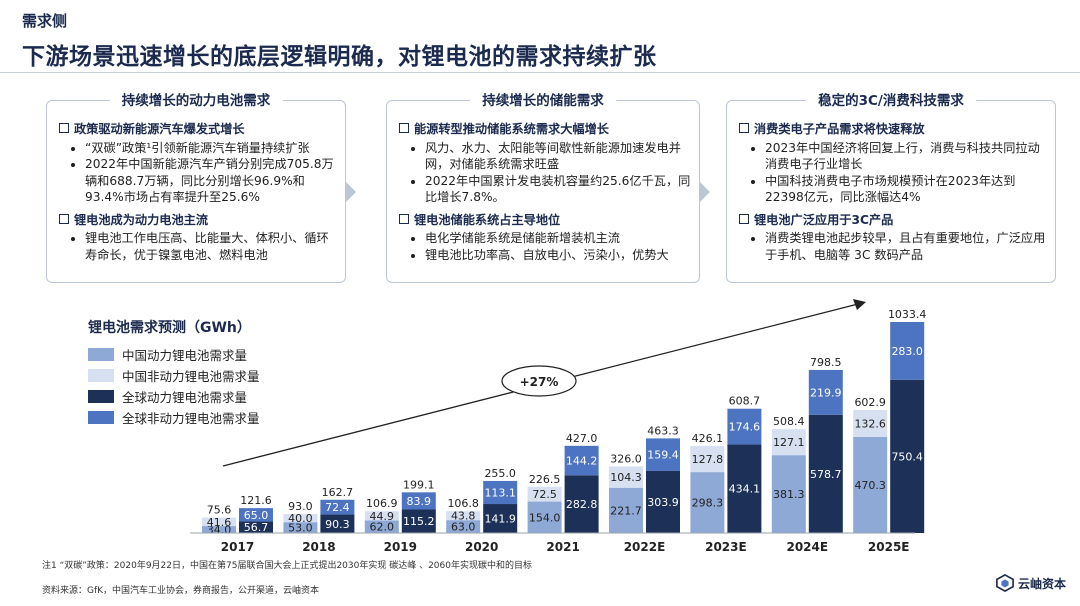  Describe the element at coordinates (211, 246) in the screenshot. I see `panel-bullet: 锂电池工作电压高、比能量大、体积小、循环寿命长，优于镍氢电池、燃料电池` at that location.